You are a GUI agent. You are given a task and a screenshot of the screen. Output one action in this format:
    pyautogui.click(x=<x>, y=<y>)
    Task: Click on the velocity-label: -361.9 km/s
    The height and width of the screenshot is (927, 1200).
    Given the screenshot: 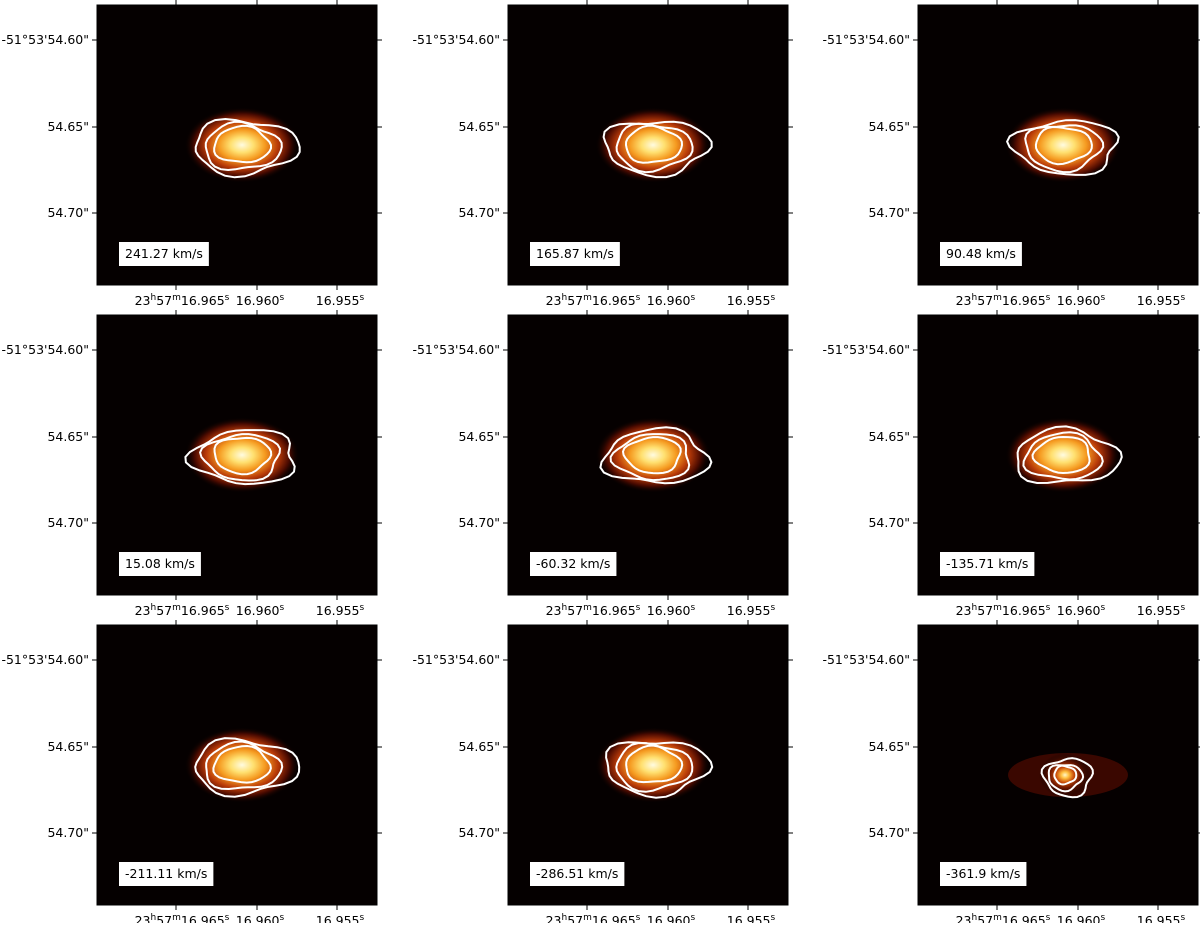 What is the action you would take?
    pyautogui.click(x=983, y=874)
    